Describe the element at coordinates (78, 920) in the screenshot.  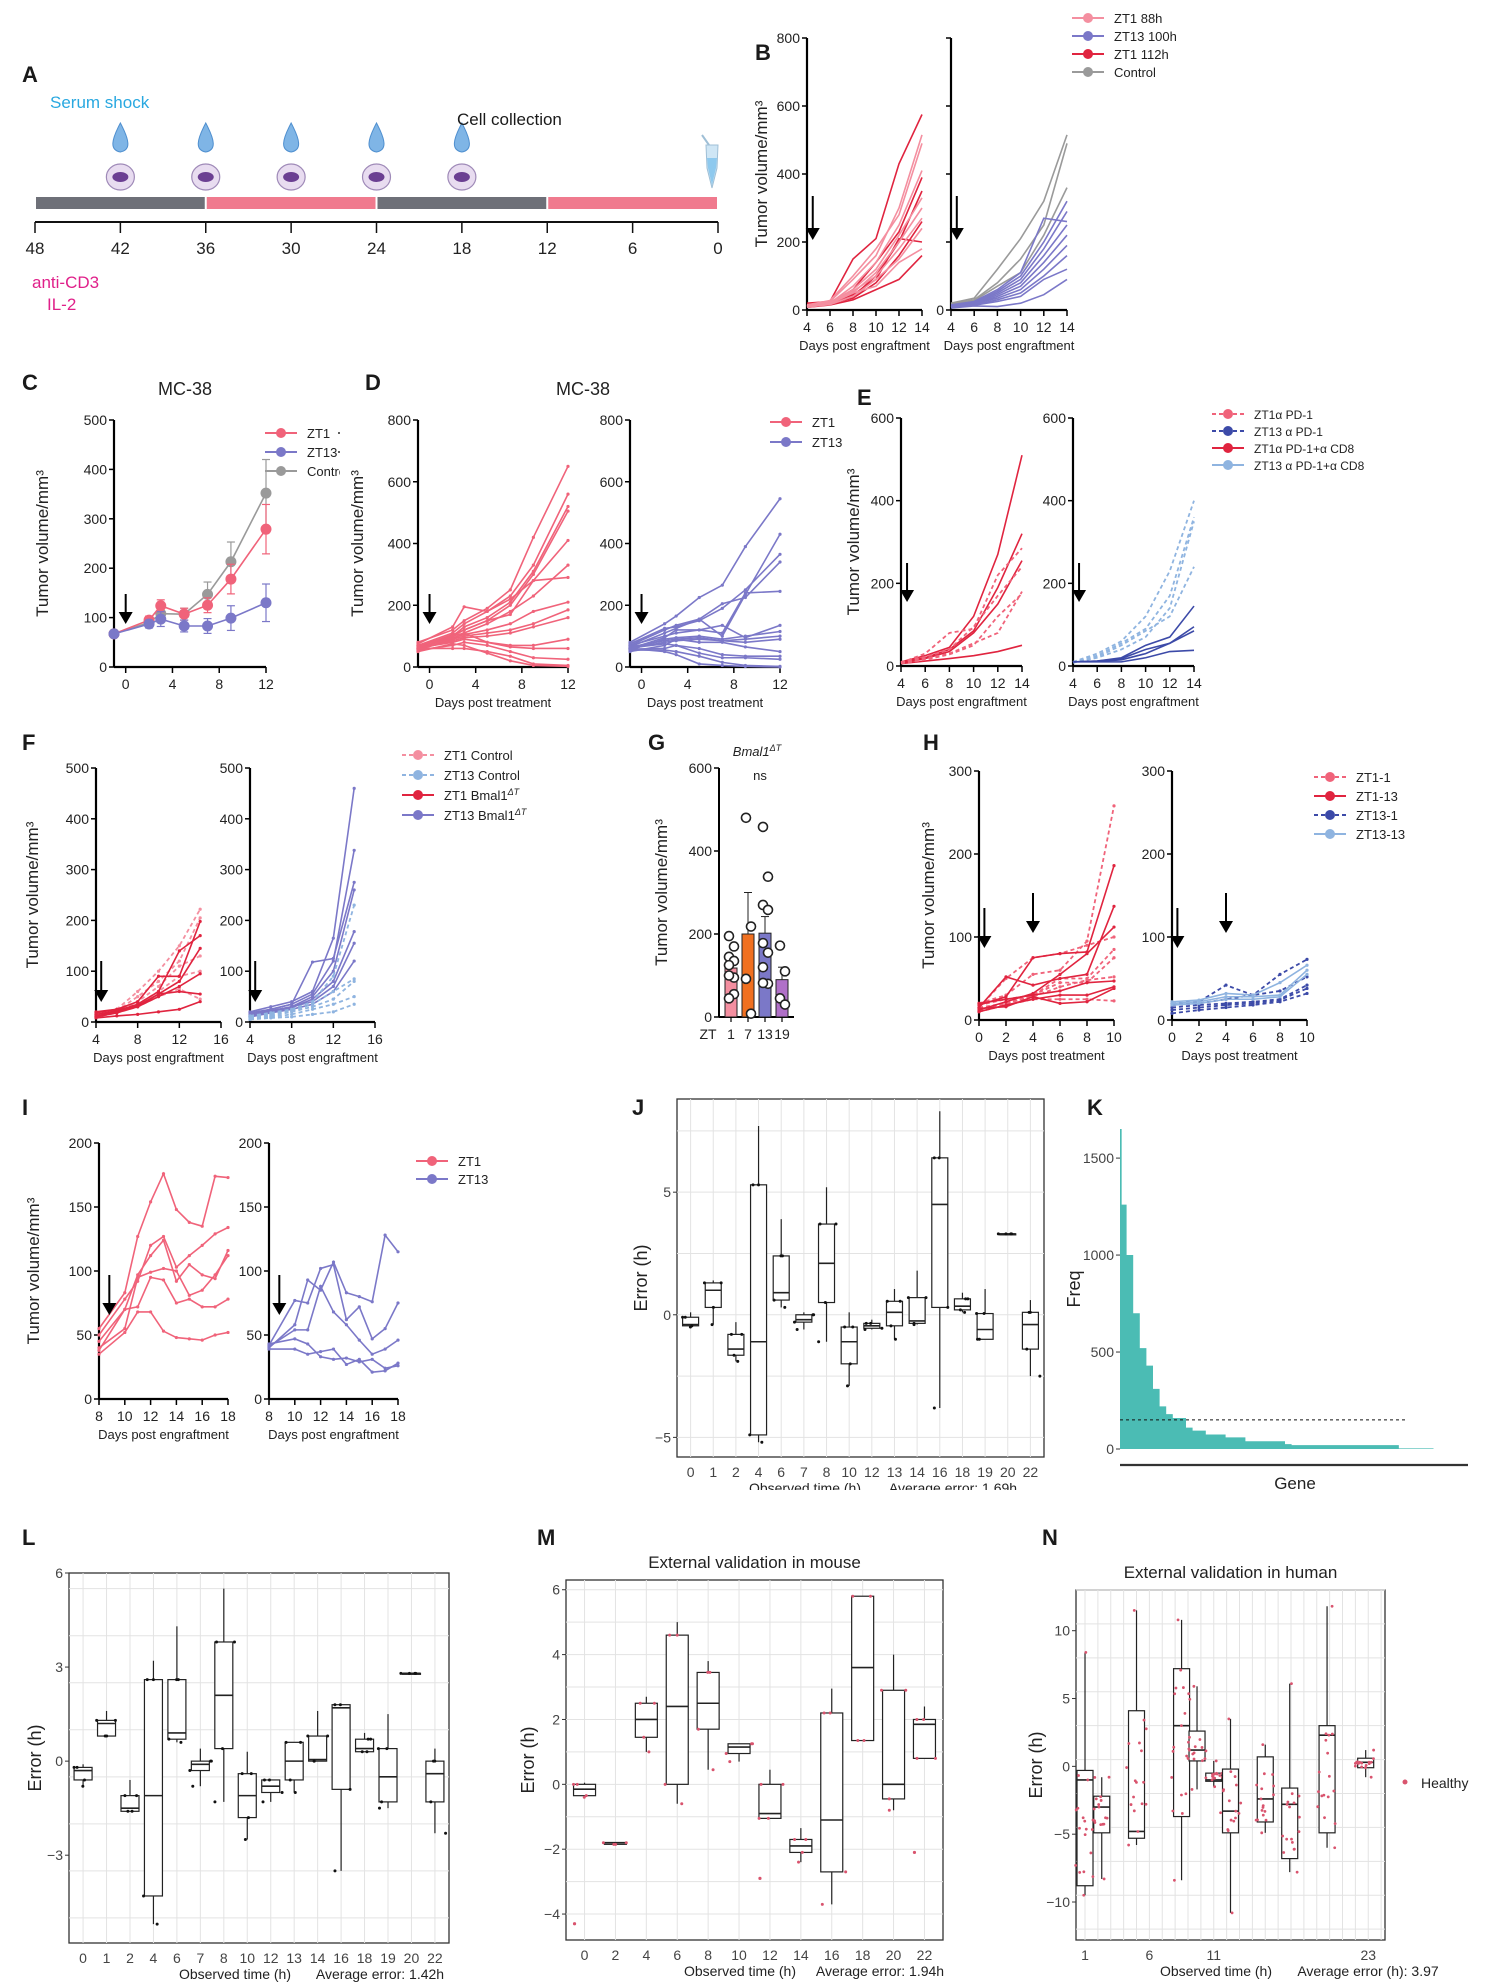
I see `y-tick-label: 200` at that location.